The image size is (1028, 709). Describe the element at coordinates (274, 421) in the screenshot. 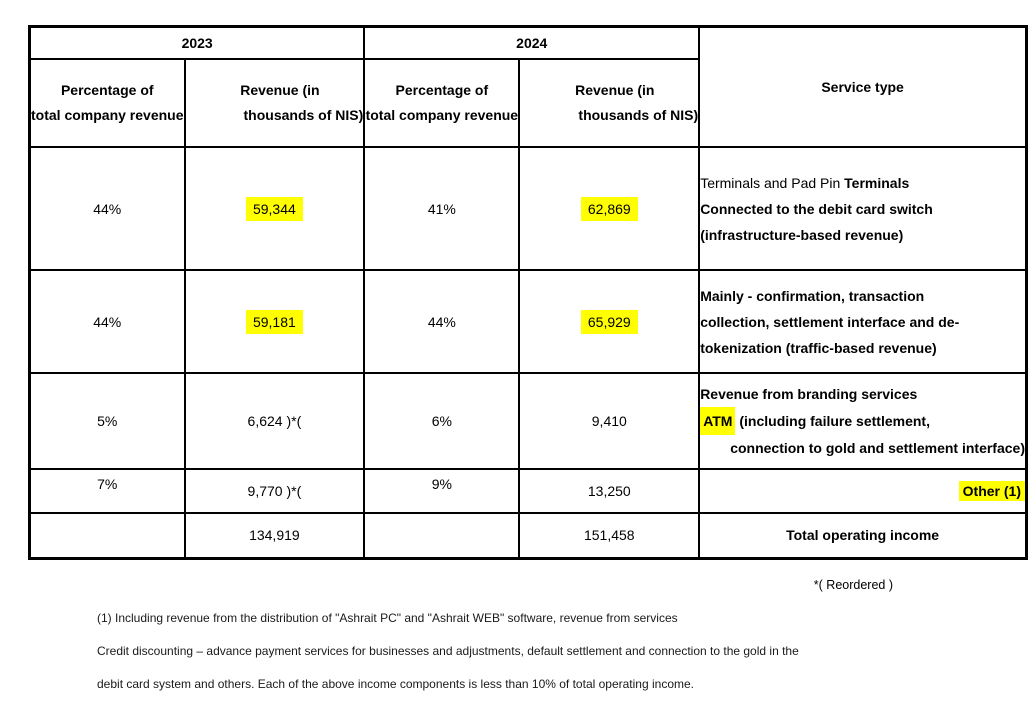

I see `revenue-2023-branding: 6,624 )*(` at that location.